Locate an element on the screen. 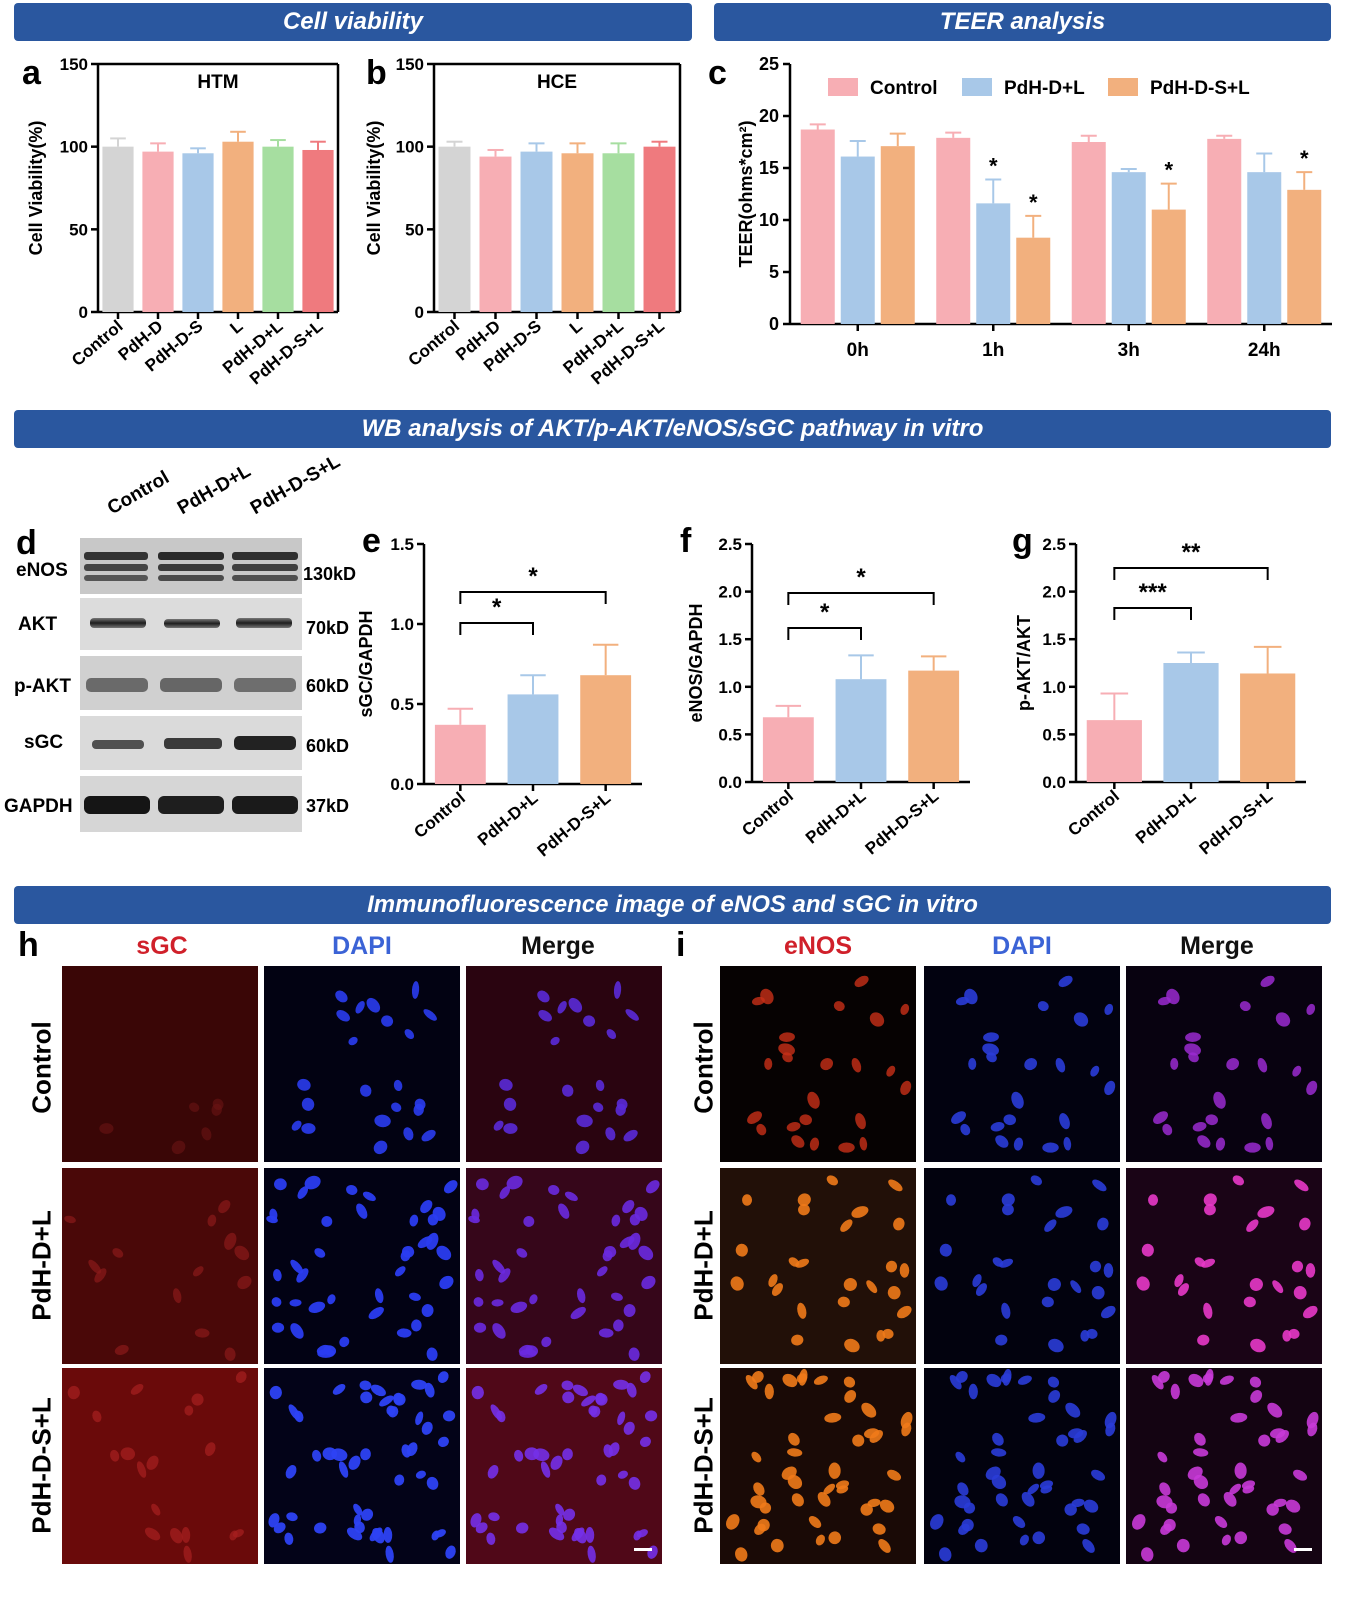 The image size is (1367, 1604). x-tick-label: 24h is located at coordinates (1264, 350).